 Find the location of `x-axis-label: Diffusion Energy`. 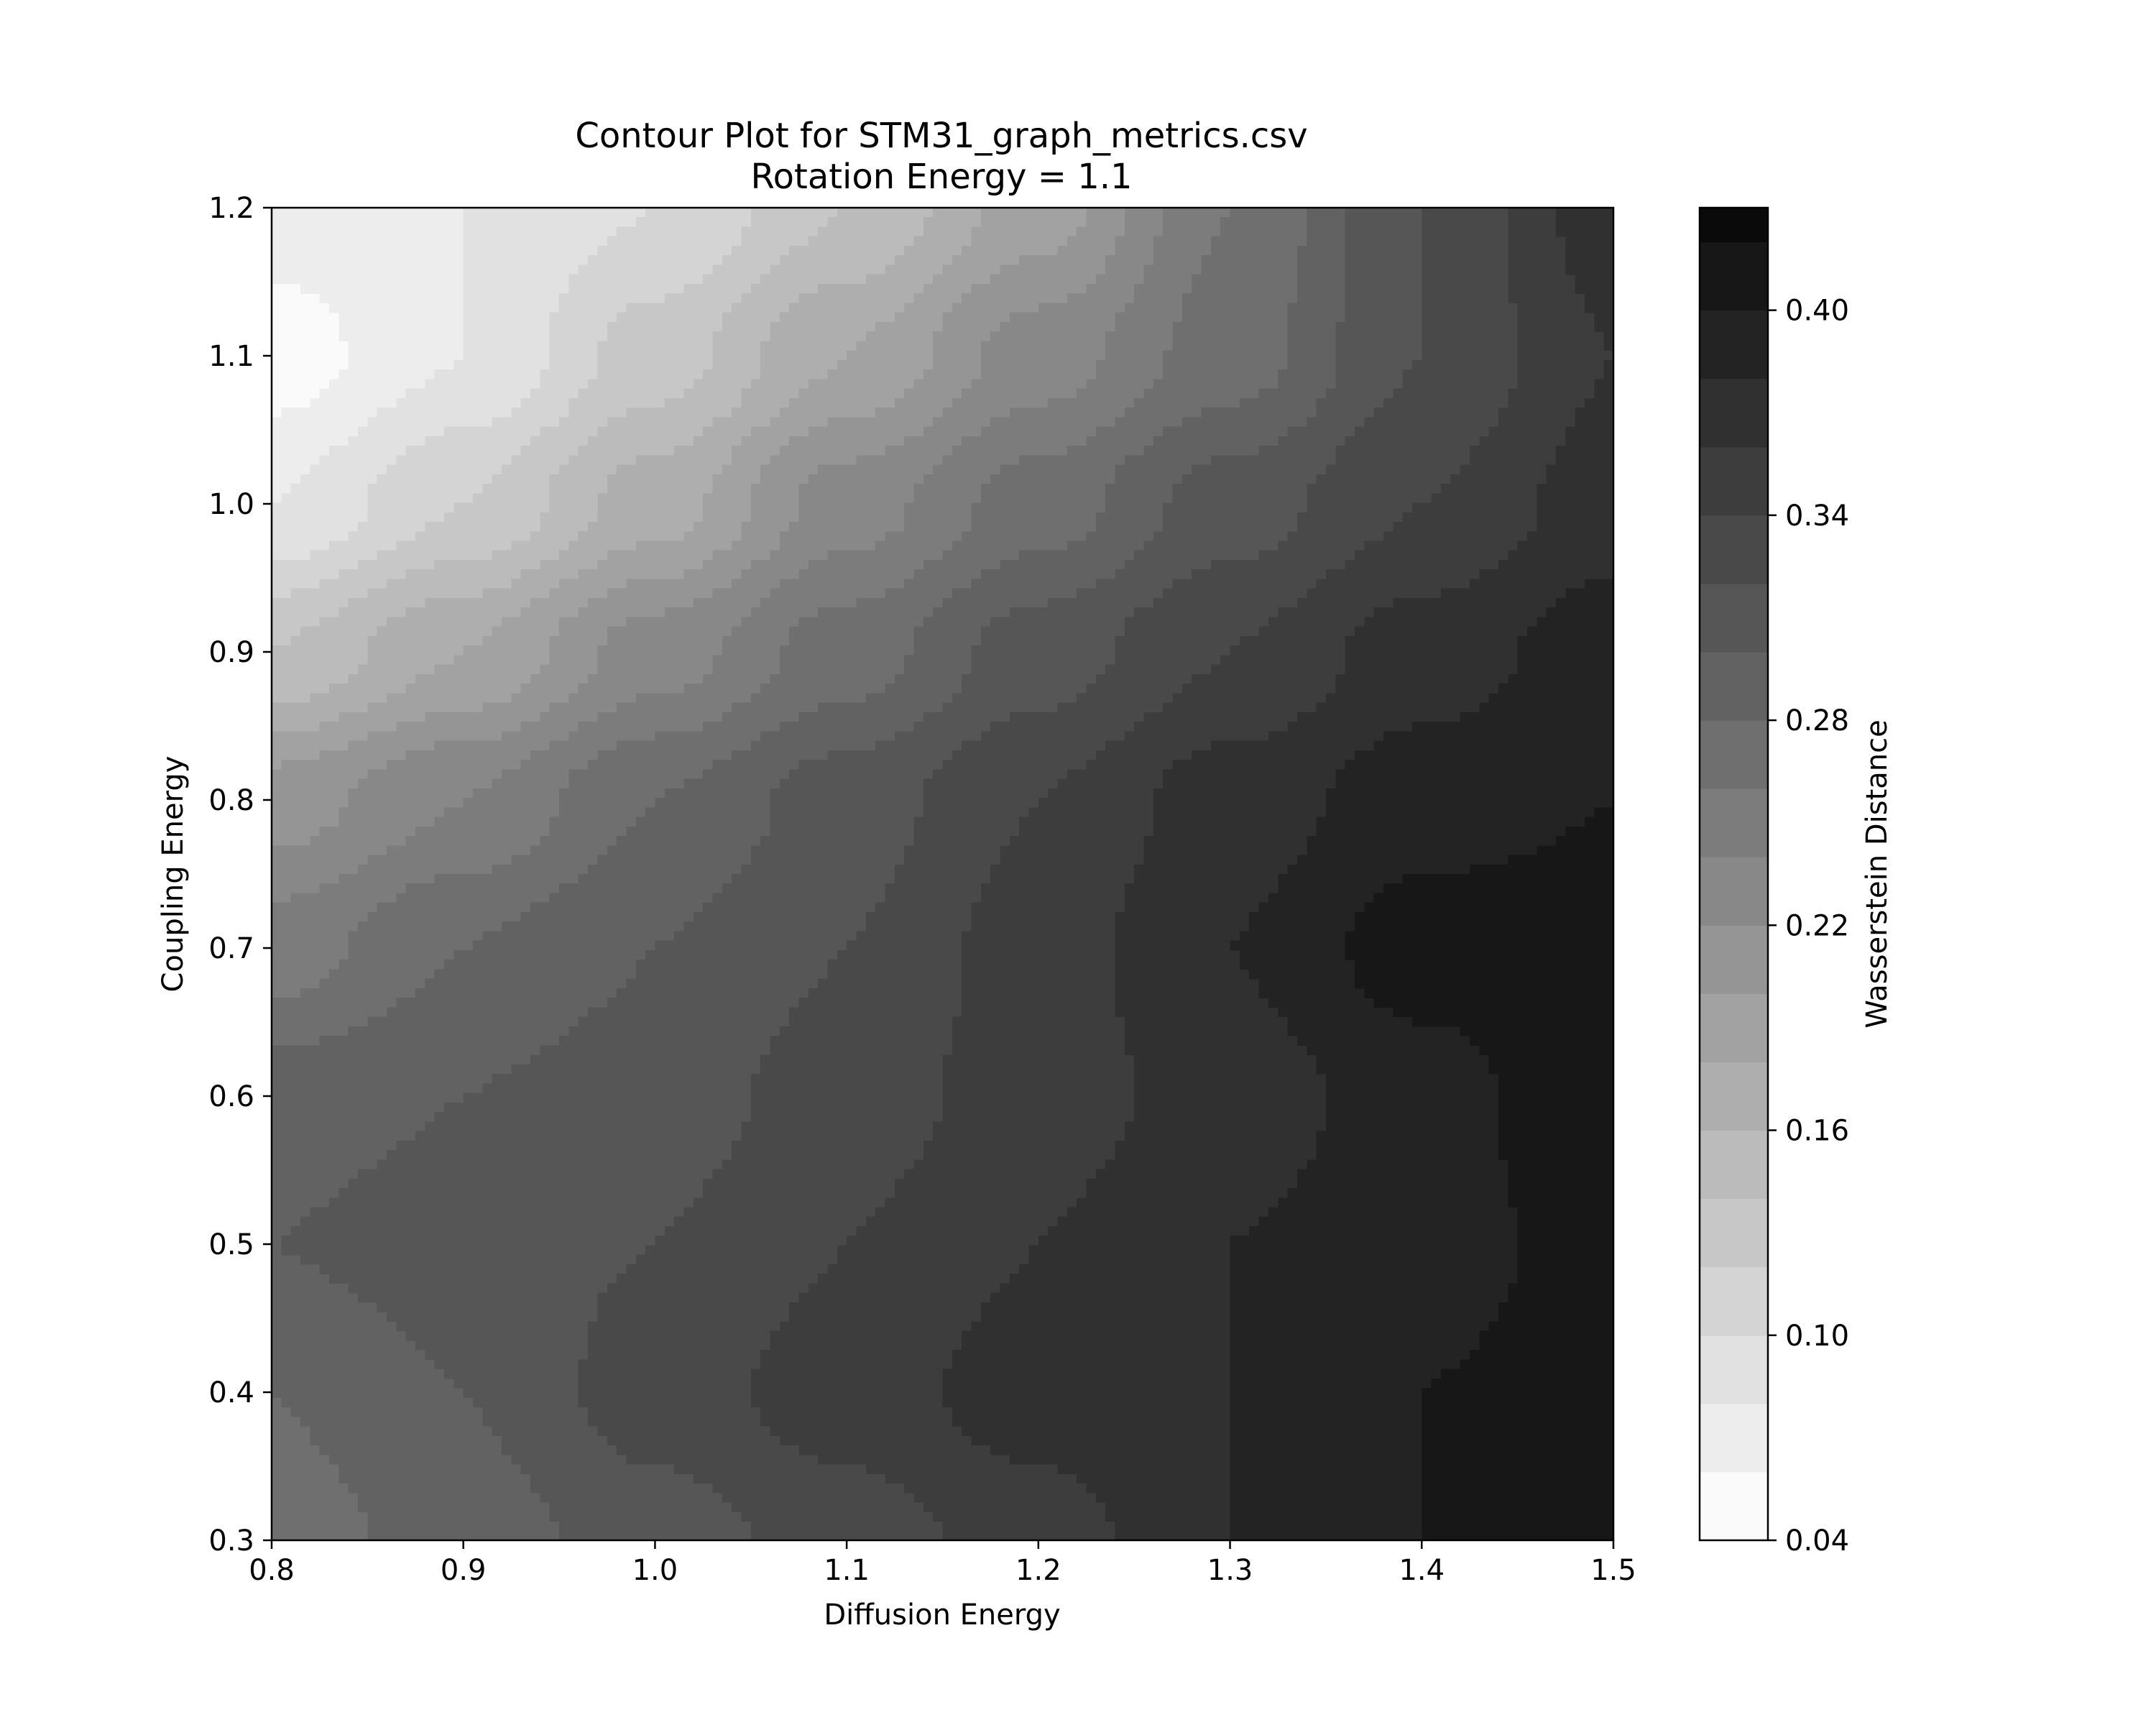

x-axis-label: Diffusion Energy is located at coordinates (942, 1615).